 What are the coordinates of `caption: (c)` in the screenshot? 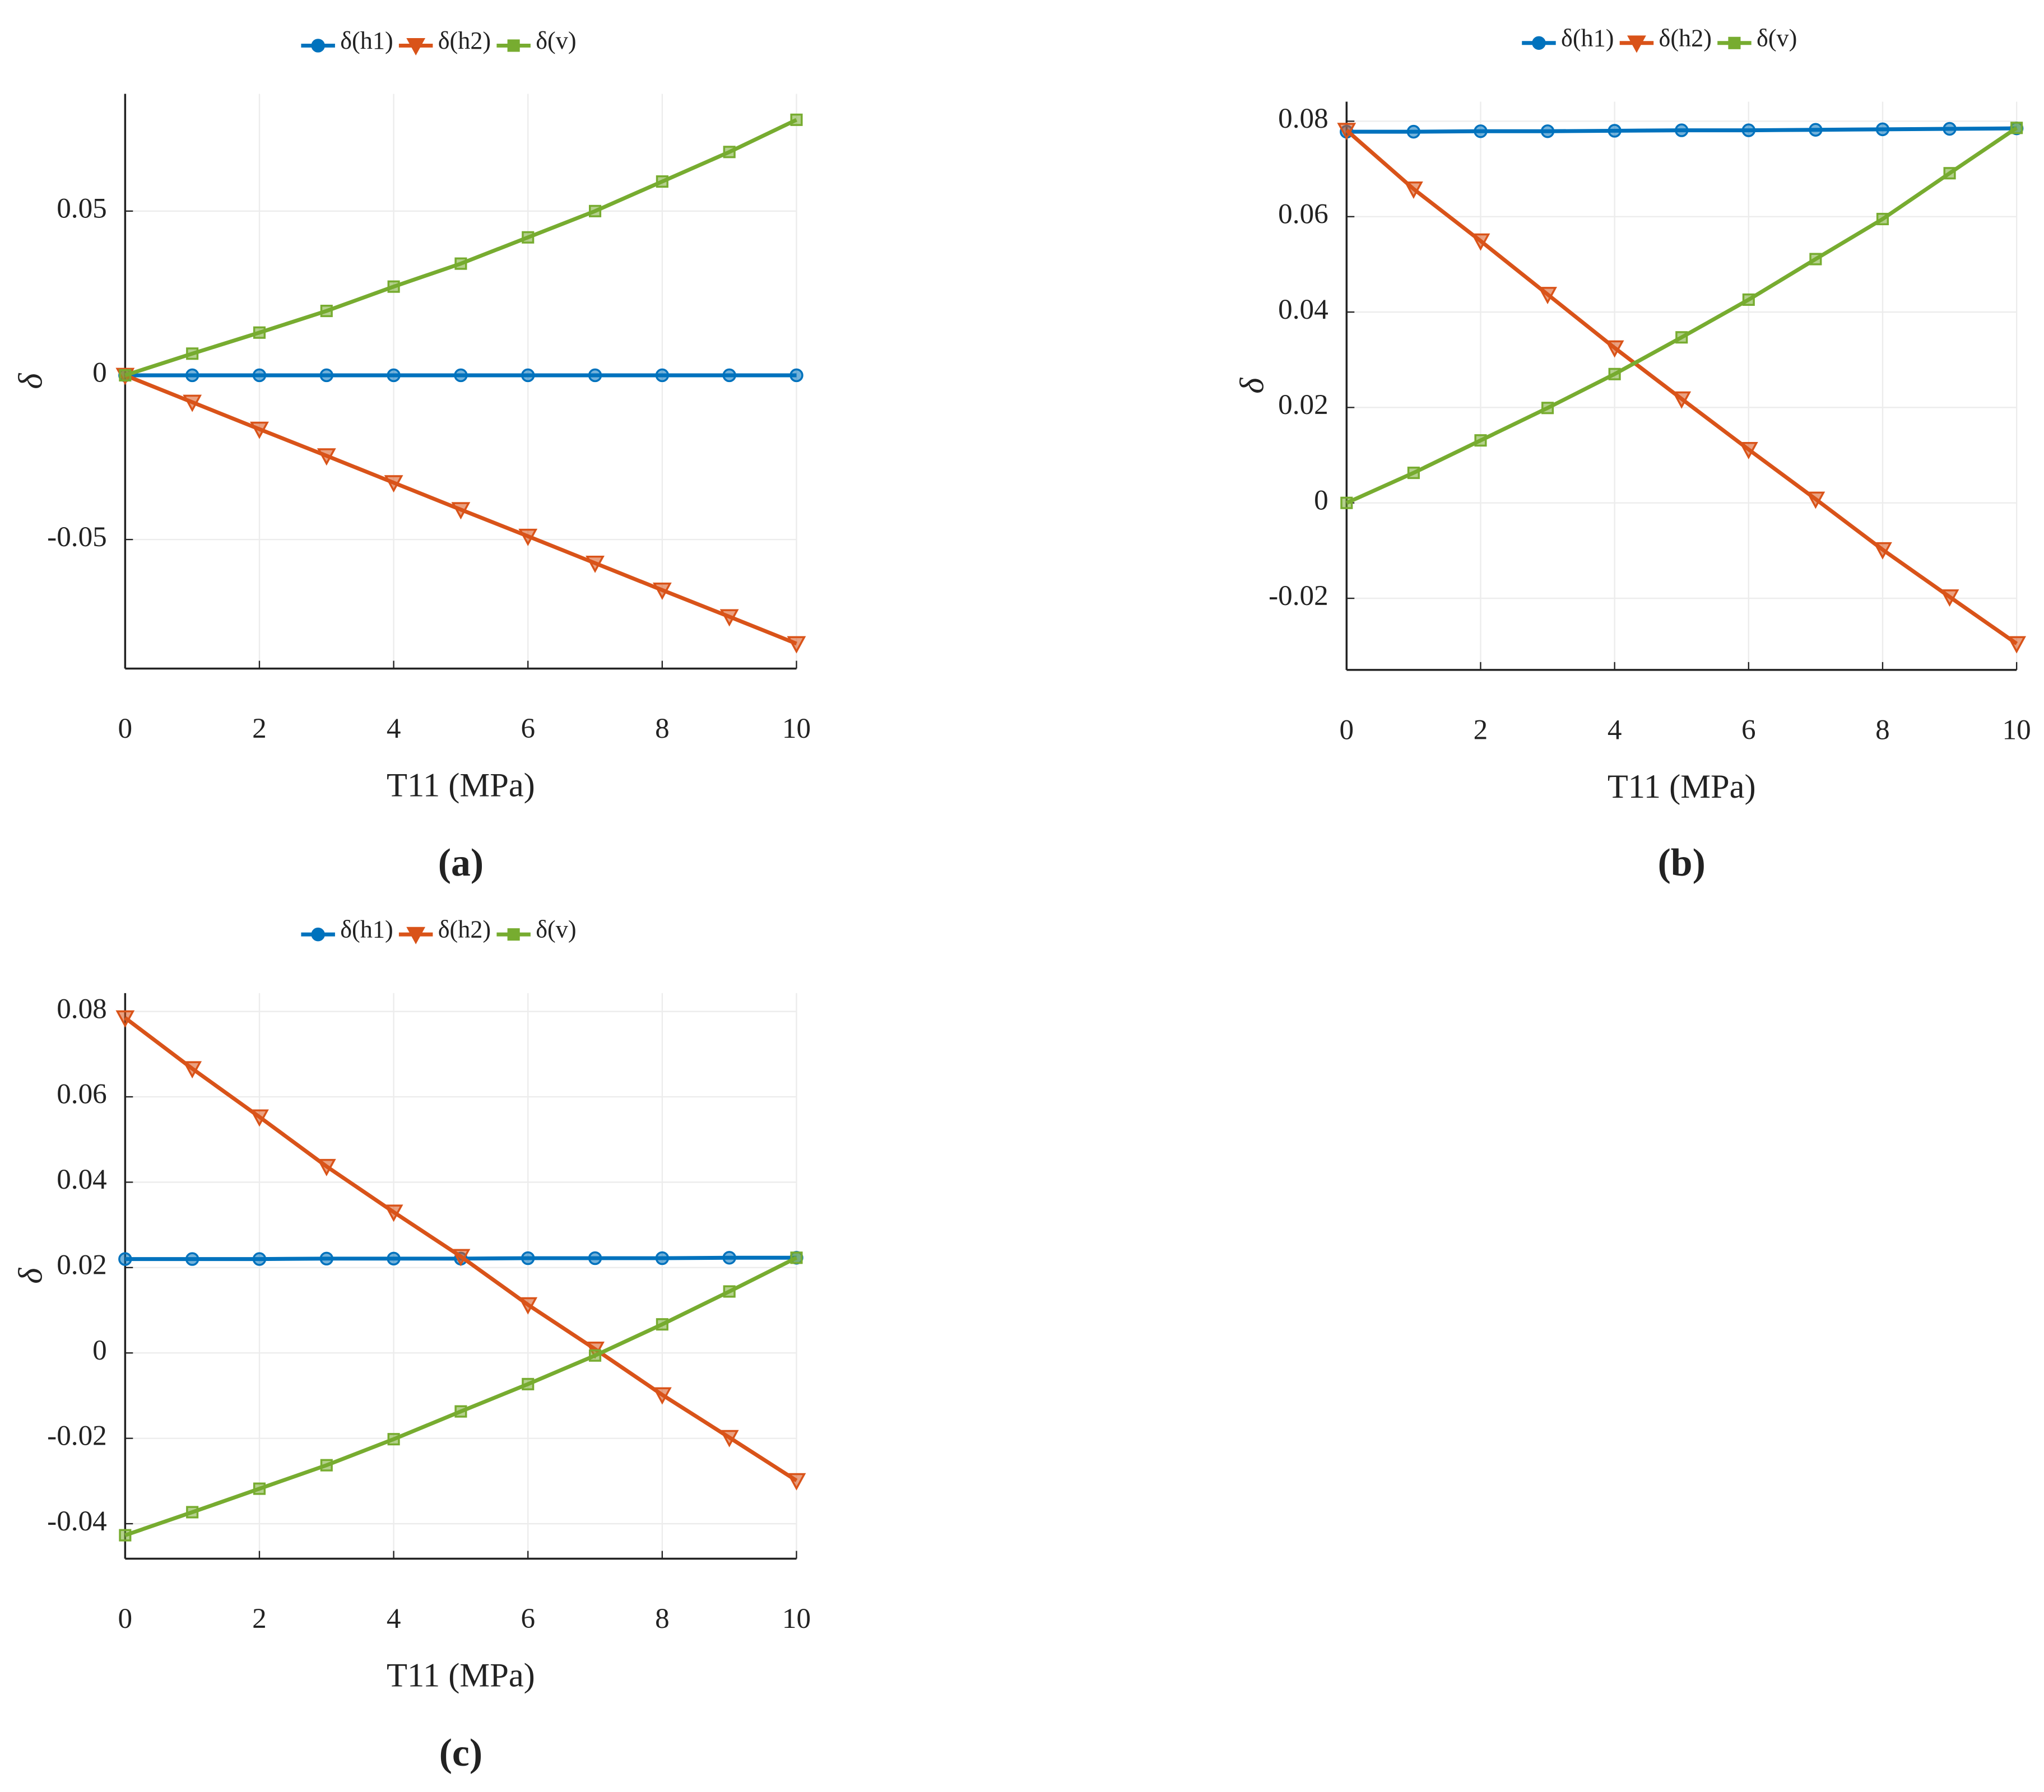 It's located at (460, 1753).